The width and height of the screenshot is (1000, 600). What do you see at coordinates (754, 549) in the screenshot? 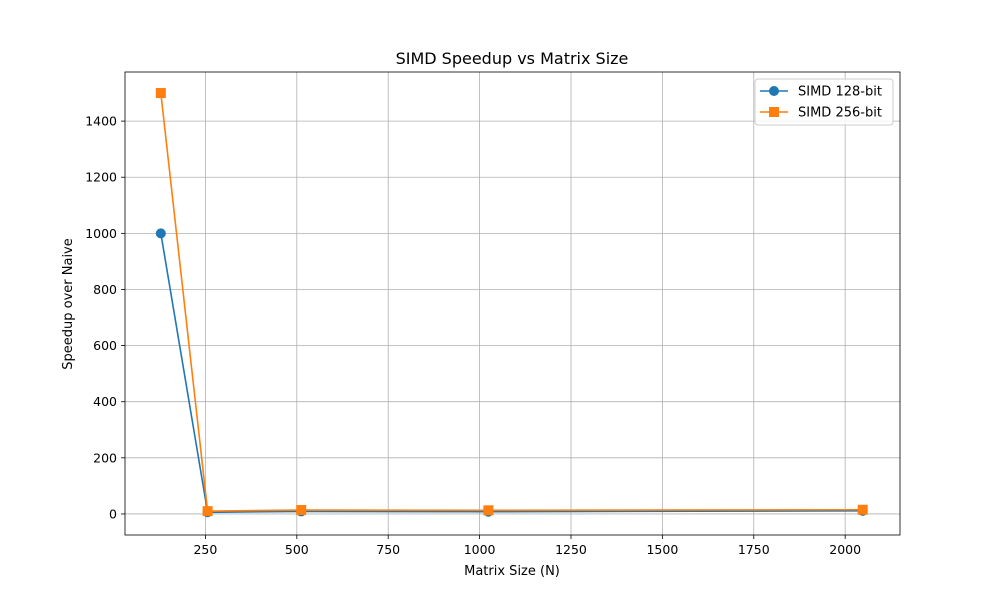
I see `x-tick-label: 1750` at bounding box center [754, 549].